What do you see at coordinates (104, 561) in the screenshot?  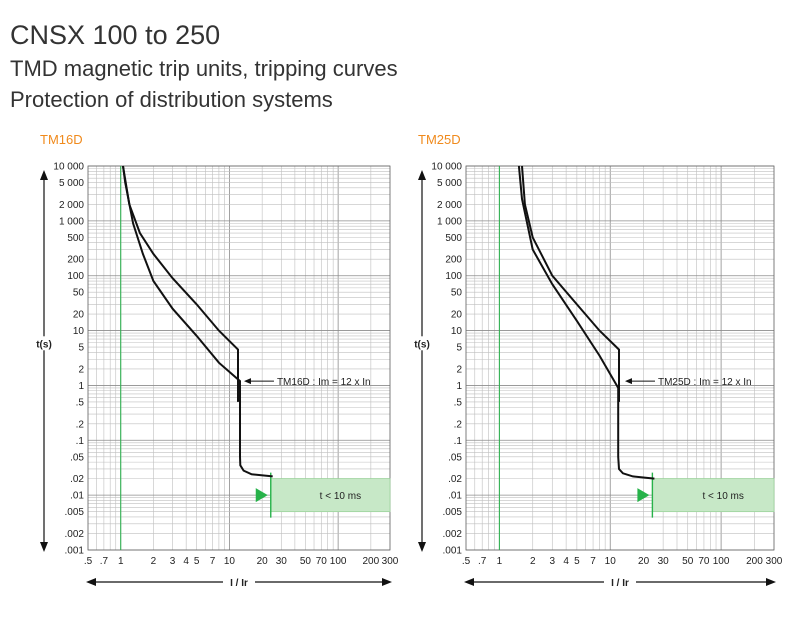 I see `x-tick-label: .7` at bounding box center [104, 561].